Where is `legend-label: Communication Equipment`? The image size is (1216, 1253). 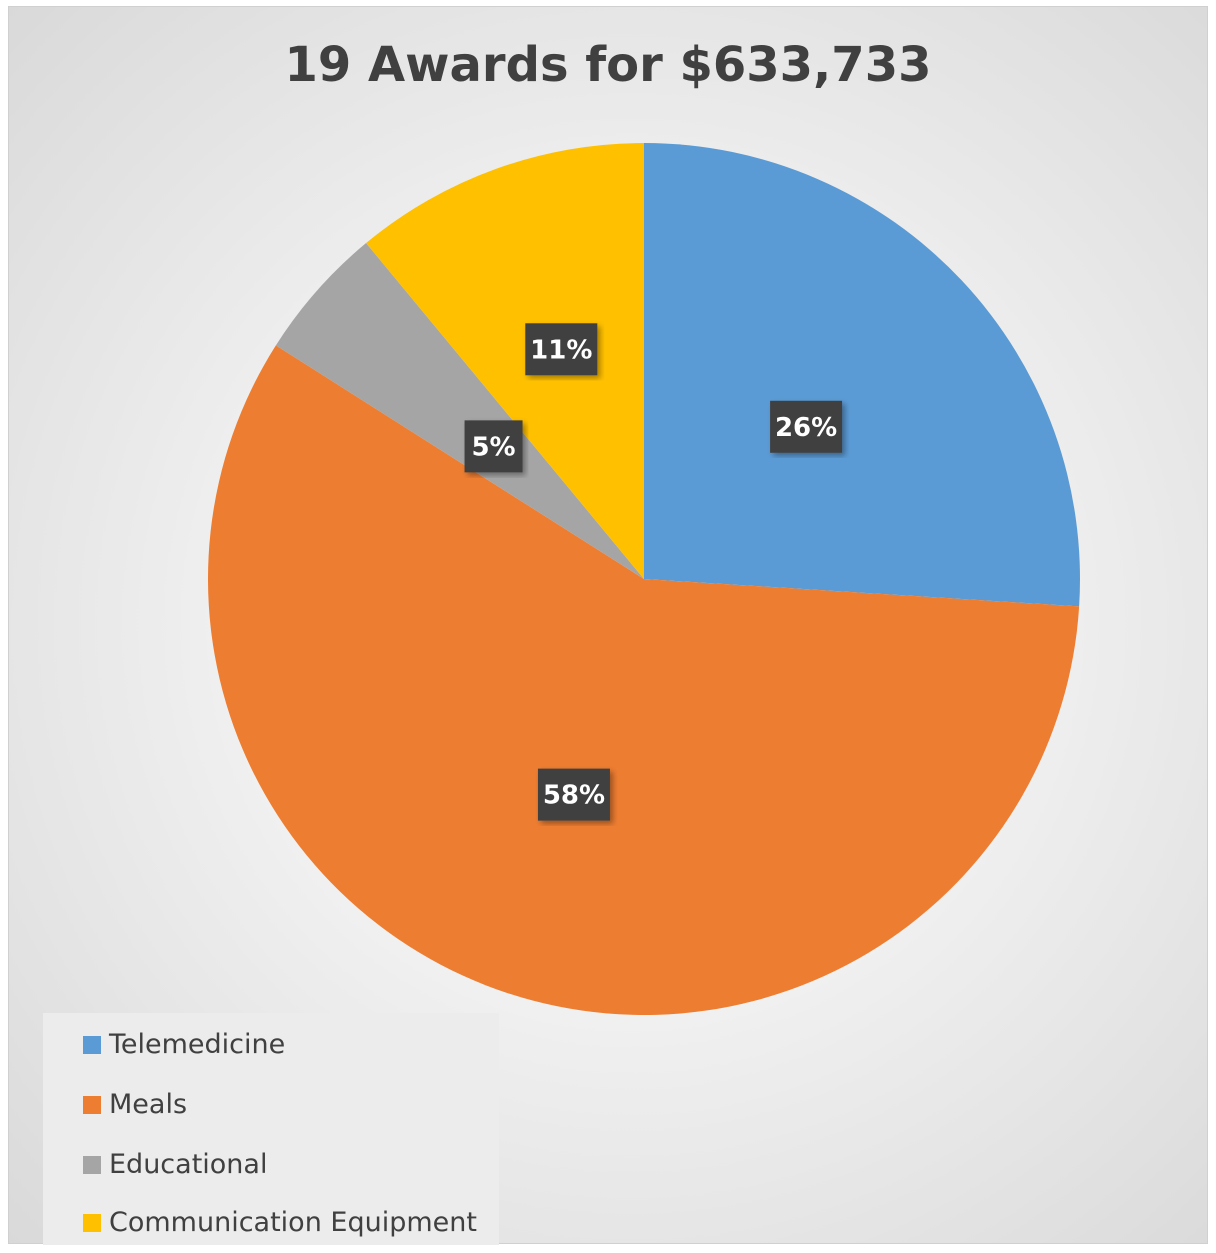 legend-label: Communication Equipment is located at coordinates (293, 1222).